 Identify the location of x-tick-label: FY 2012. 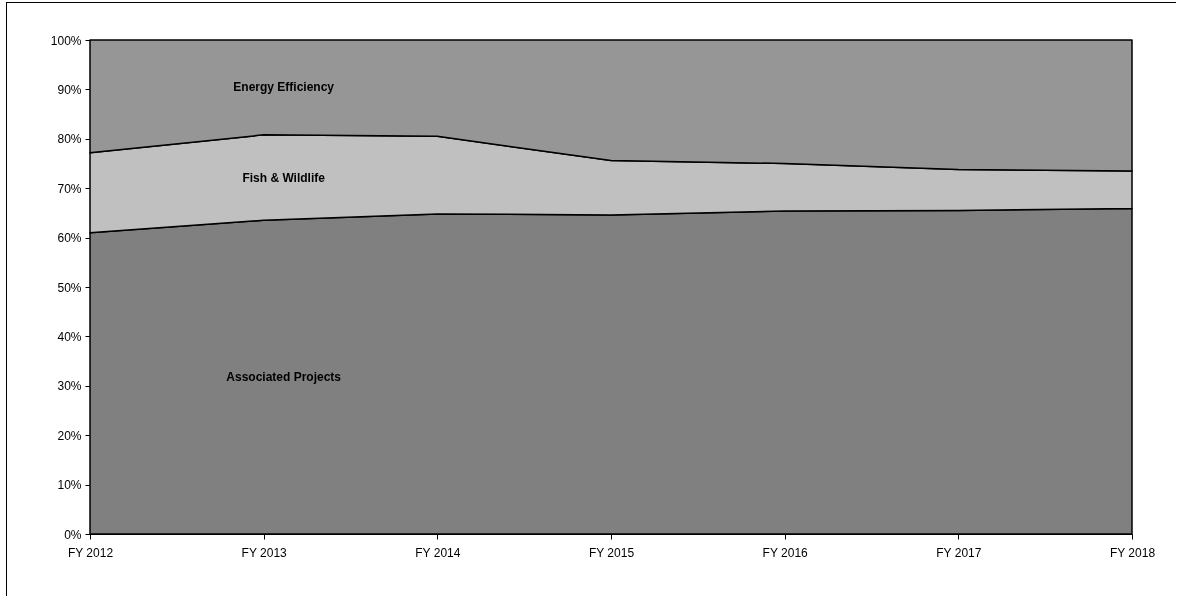
(90, 552).